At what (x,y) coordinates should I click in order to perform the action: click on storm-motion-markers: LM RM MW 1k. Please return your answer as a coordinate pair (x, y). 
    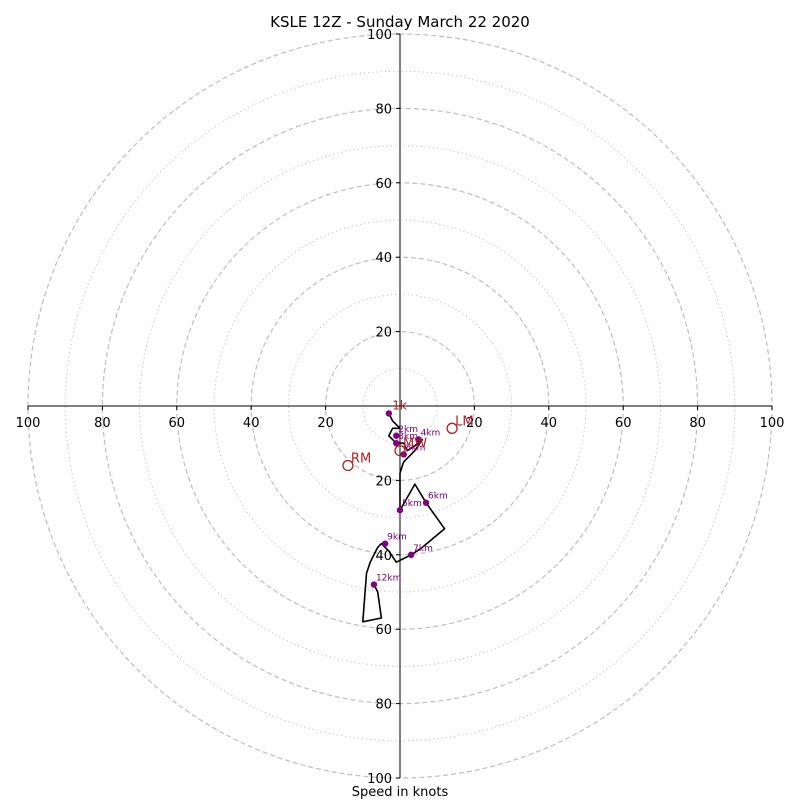
    Looking at the image, I should click on (408, 435).